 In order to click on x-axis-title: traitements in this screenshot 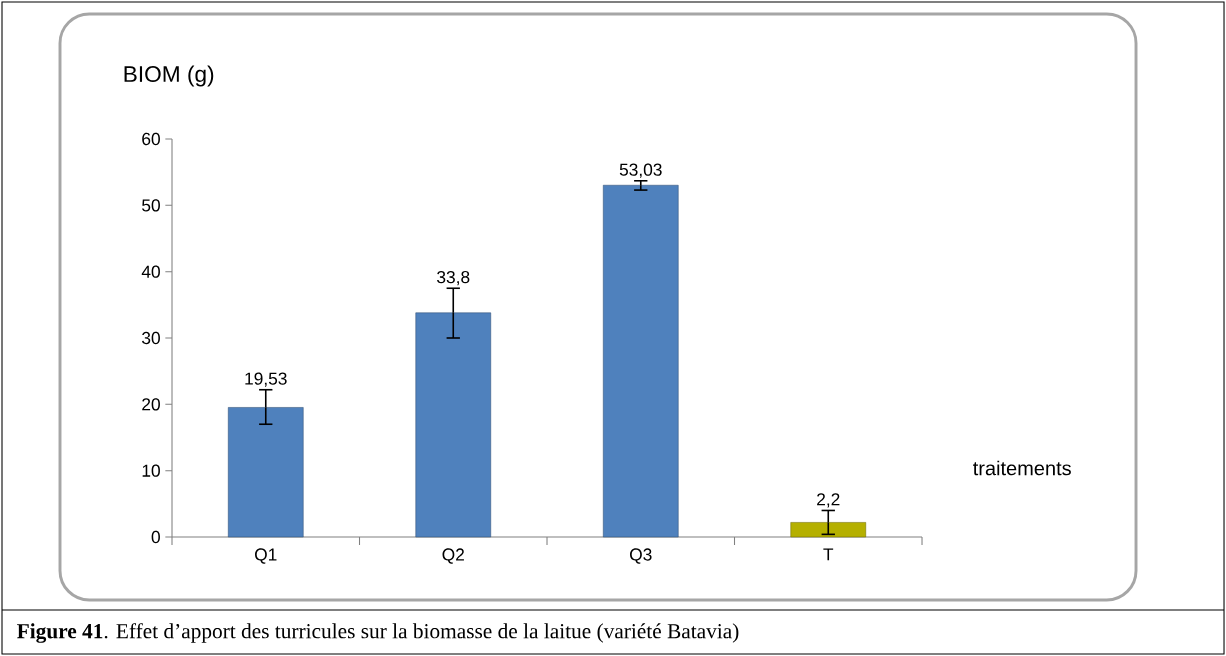, I will do `click(1022, 468)`.